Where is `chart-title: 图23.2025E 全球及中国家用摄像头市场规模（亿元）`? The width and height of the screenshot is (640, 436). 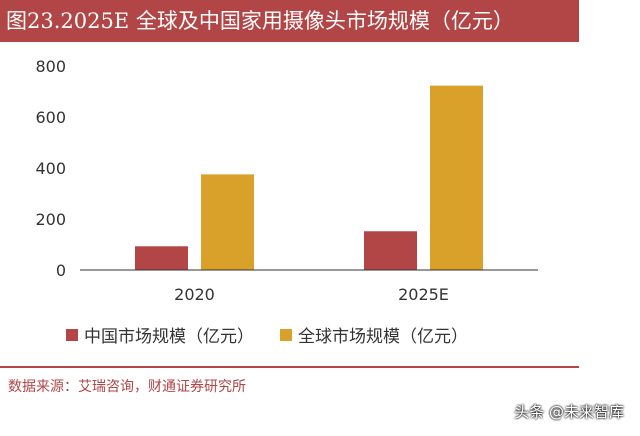
chart-title: 图23.2025E 全球及中国家用摄像头市场规模（亿元） is located at coordinates (289, 21).